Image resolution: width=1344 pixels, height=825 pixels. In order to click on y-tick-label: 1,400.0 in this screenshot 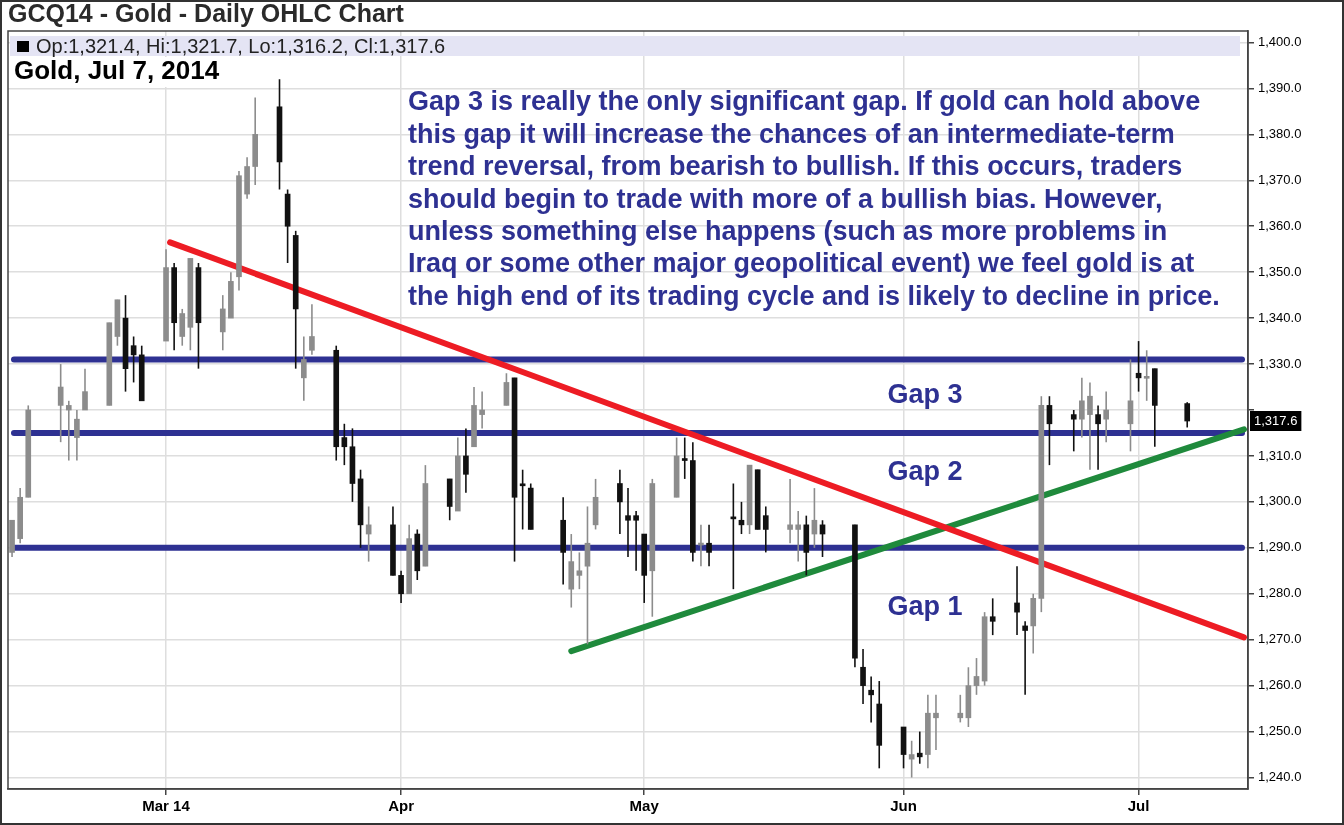, I will do `click(1280, 42)`.